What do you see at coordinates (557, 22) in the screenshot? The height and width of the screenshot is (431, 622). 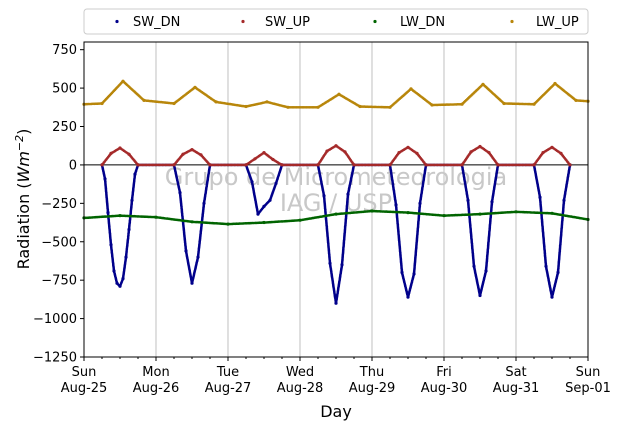 I see `legend-label-lw-up: LW_UP` at bounding box center [557, 22].